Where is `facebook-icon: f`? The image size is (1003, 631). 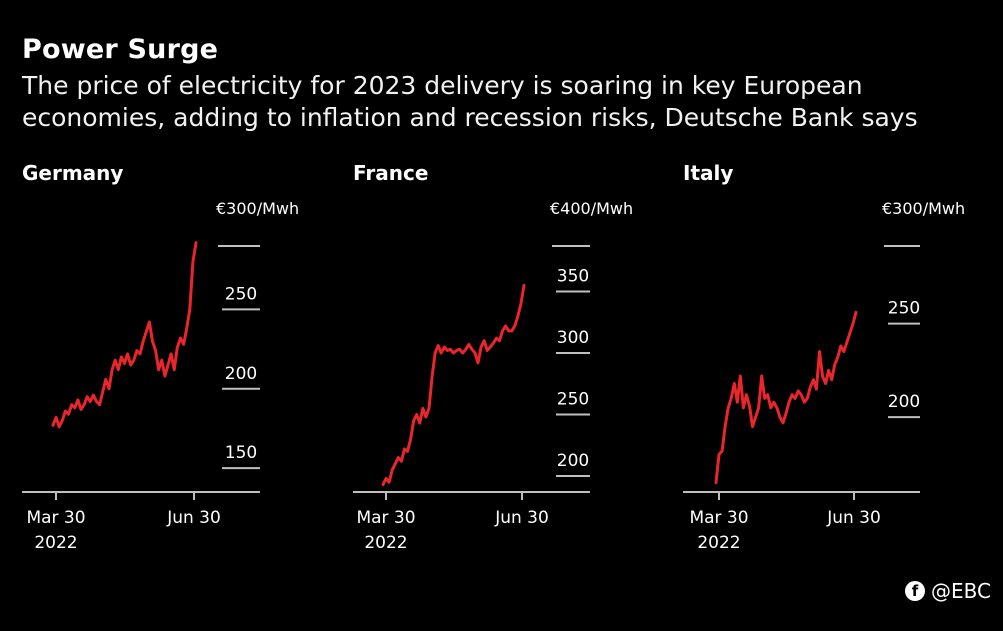
facebook-icon: f is located at coordinates (915, 591).